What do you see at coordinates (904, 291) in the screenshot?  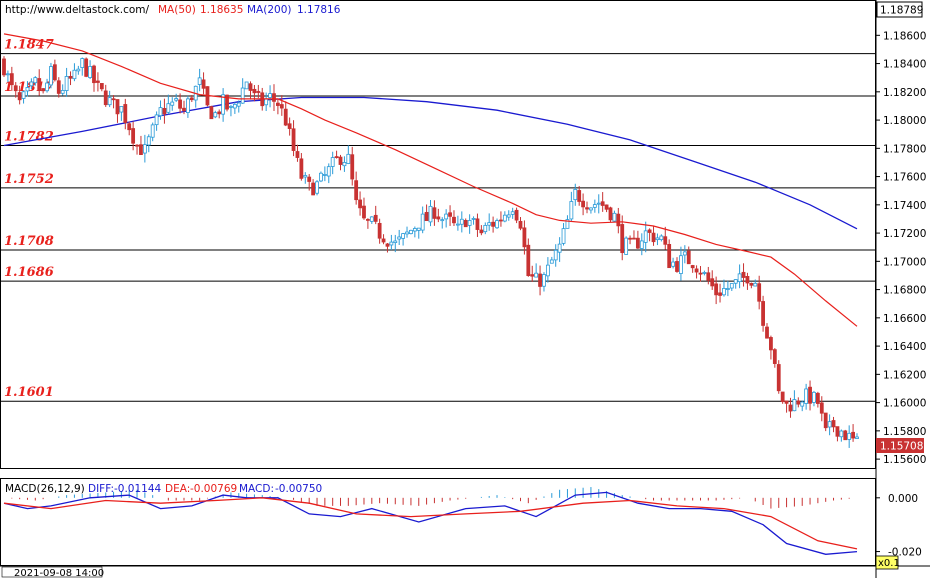 I see `price-tick-label: 1.16800` at bounding box center [904, 291].